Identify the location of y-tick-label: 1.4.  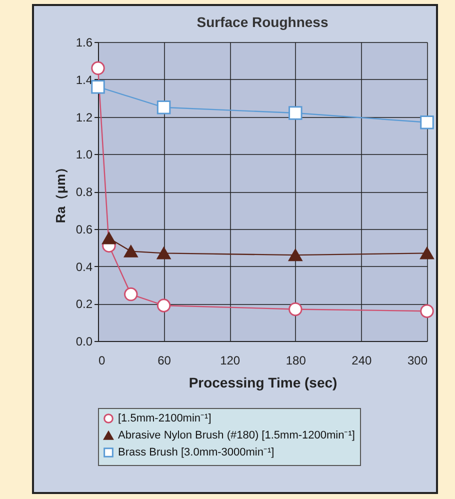
(84, 79).